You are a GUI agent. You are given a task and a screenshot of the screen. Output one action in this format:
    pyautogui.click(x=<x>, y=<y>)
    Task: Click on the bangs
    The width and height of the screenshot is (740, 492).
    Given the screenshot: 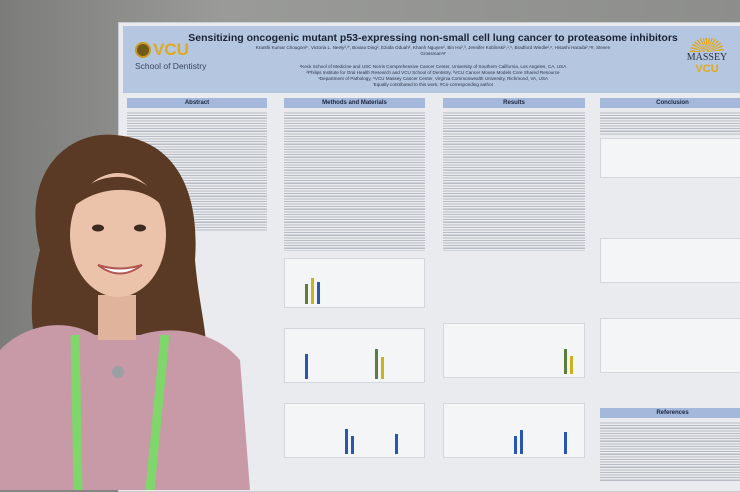 What is the action you would take?
    pyautogui.click(x=119, y=195)
    